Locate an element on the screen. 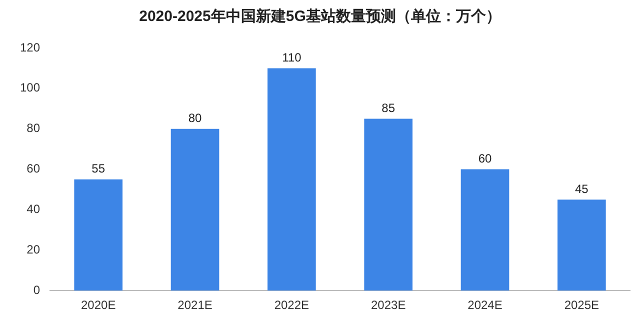 The height and width of the screenshot is (325, 640). data-label: 80 is located at coordinates (195, 118).